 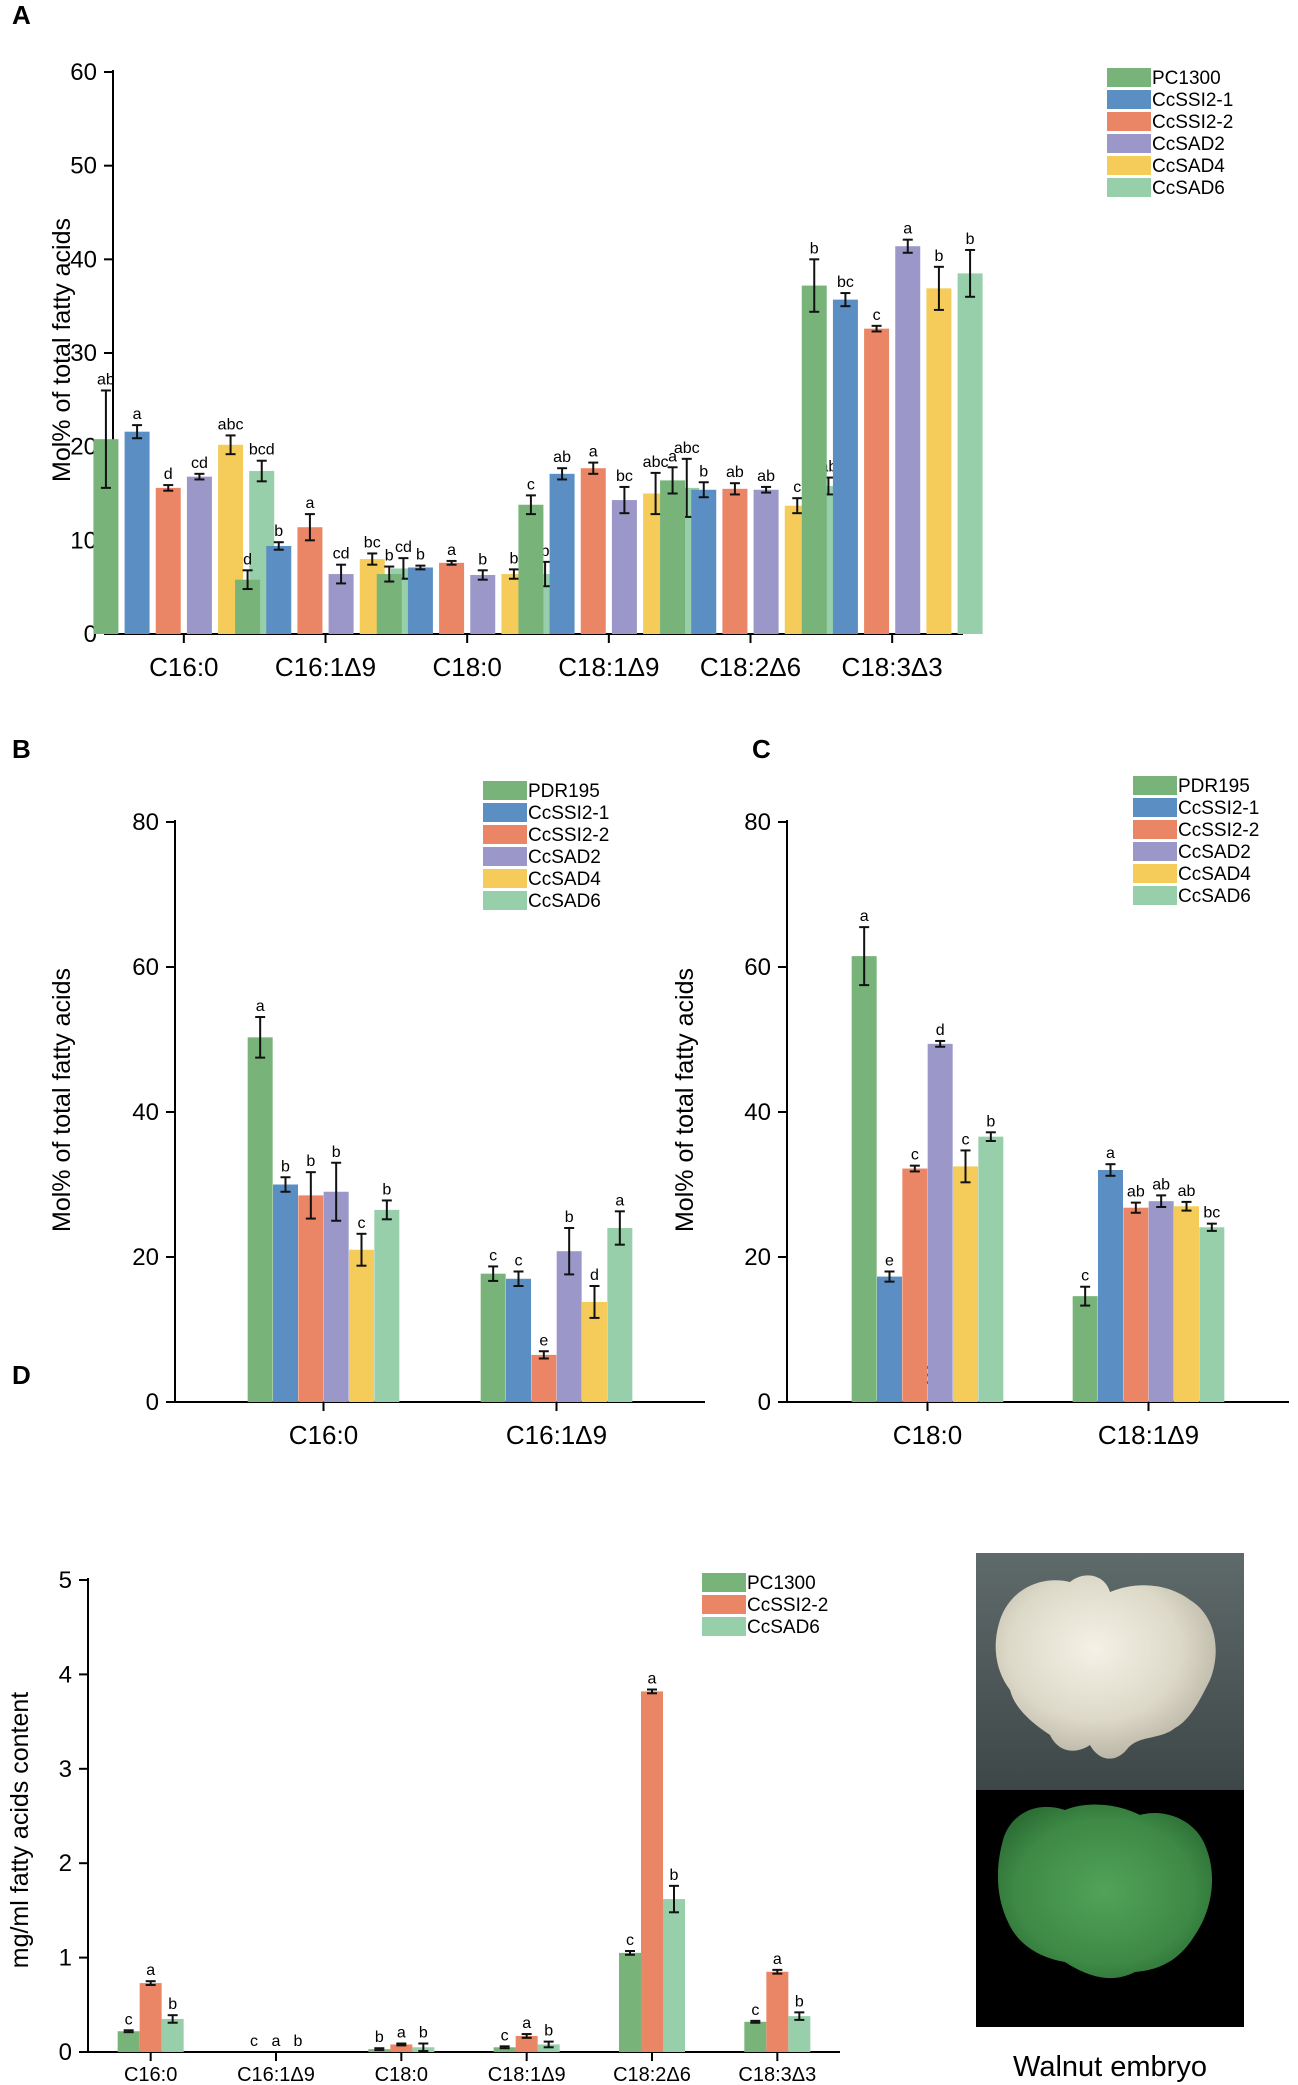 What do you see at coordinates (199, 463) in the screenshot?
I see `chart-a-significance-label: cd` at bounding box center [199, 463].